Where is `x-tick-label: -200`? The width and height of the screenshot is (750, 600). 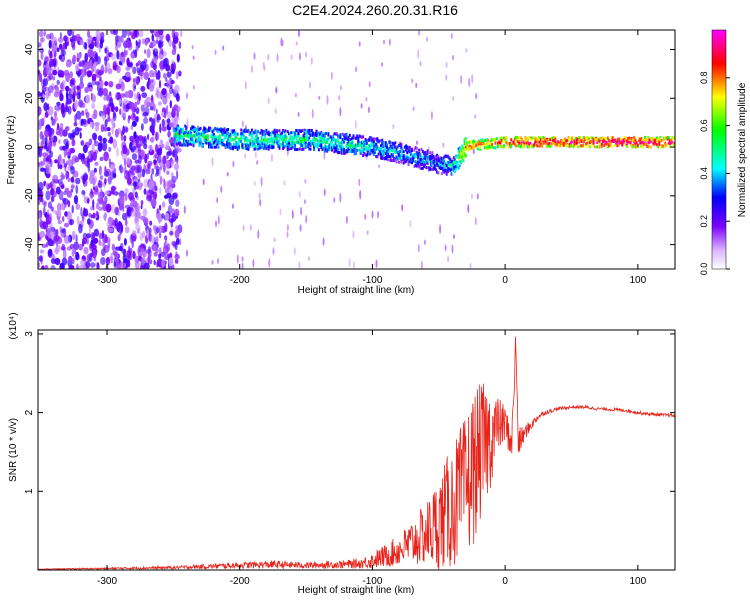 x-tick-label: -200 is located at coordinates (240, 280).